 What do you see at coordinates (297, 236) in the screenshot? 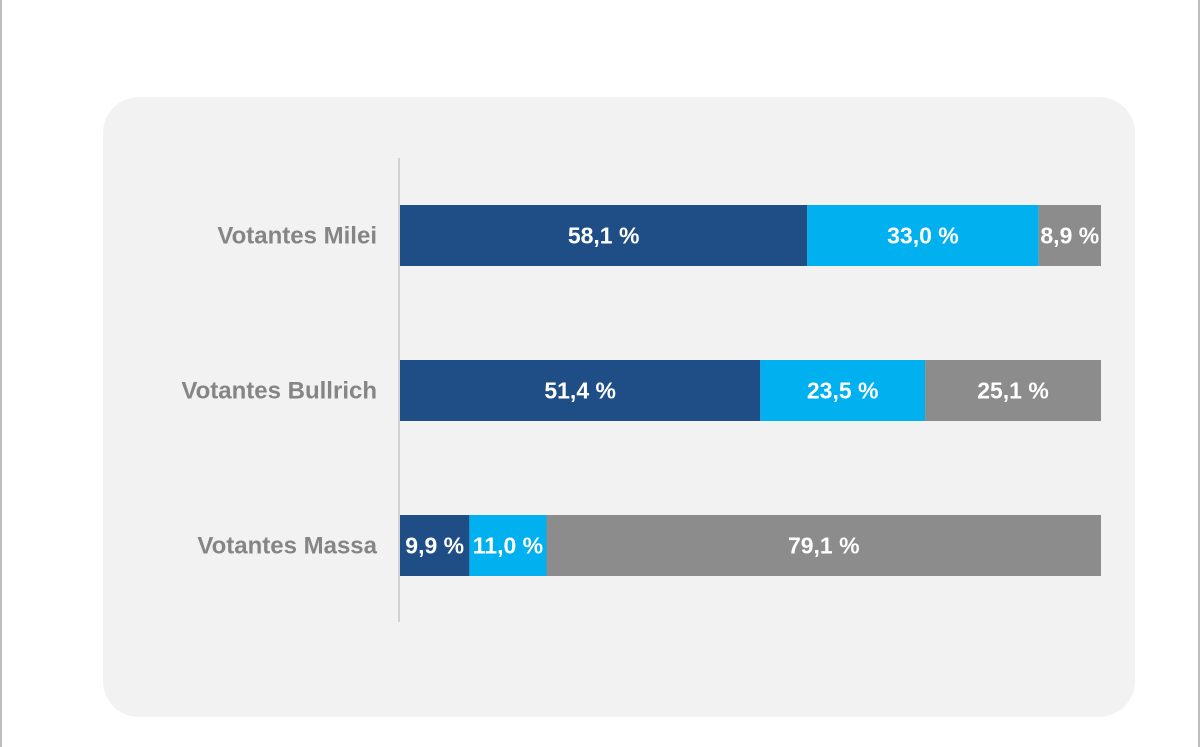
I see `category-label: Votantes Milei` at bounding box center [297, 236].